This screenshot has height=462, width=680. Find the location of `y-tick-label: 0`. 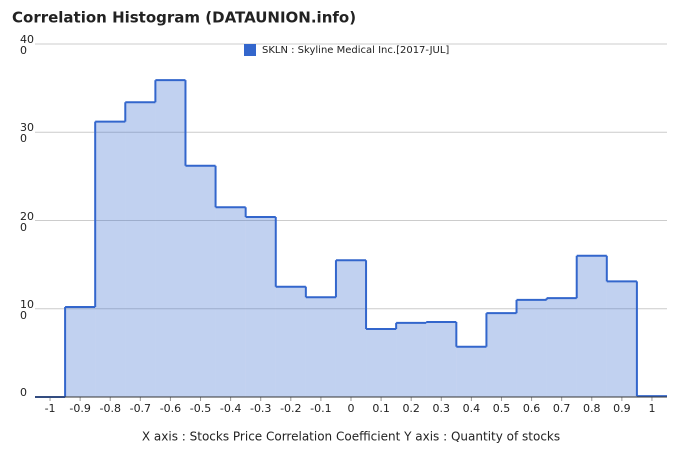

y-tick-label: 0 is located at coordinates (23, 392).